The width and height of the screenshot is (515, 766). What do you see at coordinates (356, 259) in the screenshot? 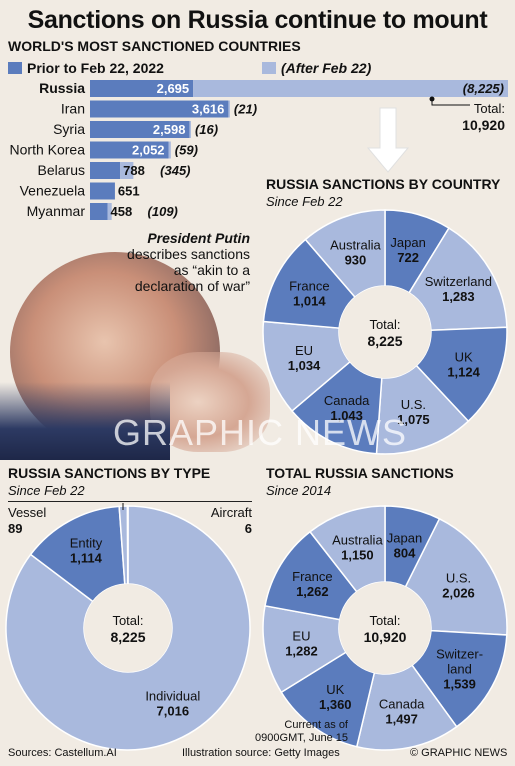
I see `slice-value-australia: 930` at bounding box center [356, 259].